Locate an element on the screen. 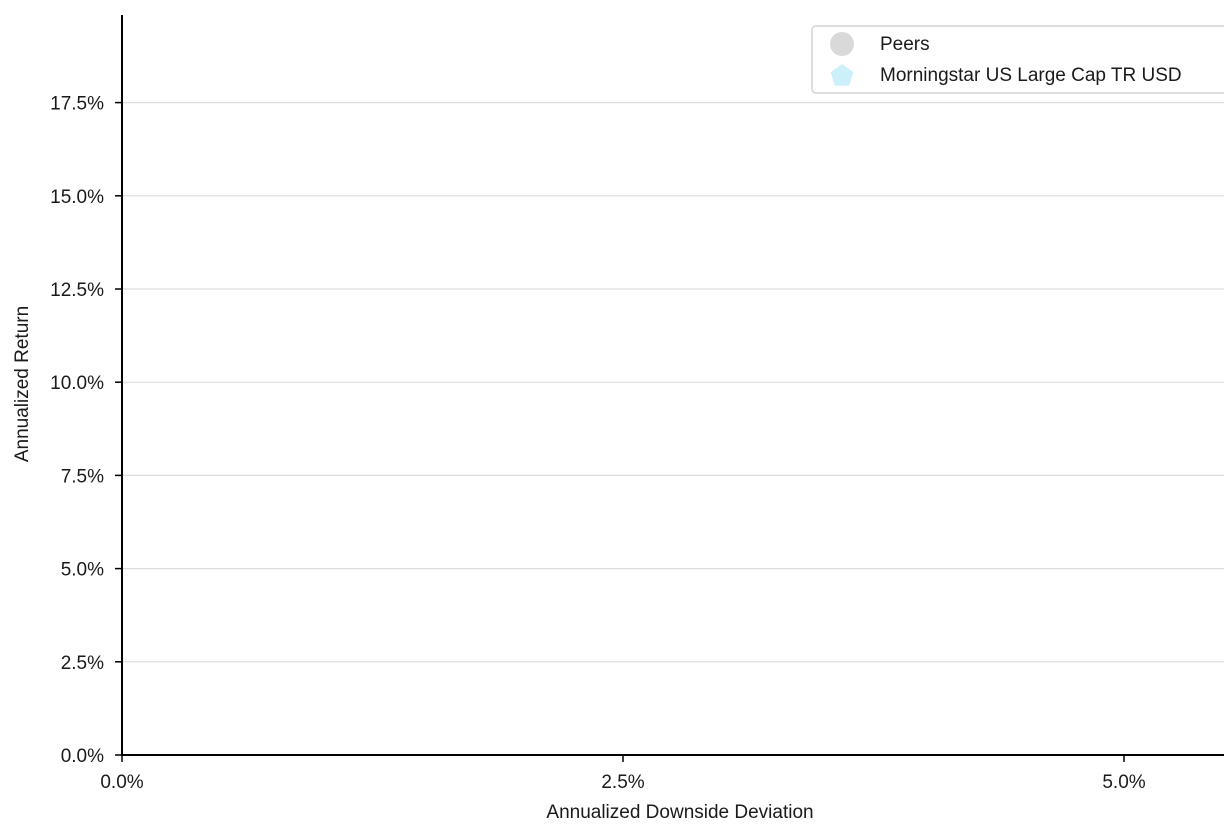 The height and width of the screenshot is (825, 1224). y-tick-label: 7.5% is located at coordinates (82, 476).